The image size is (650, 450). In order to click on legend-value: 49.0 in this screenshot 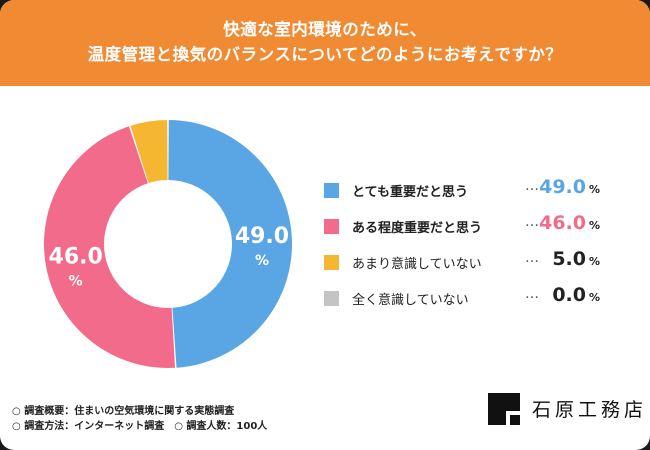, I will do `click(562, 187)`.